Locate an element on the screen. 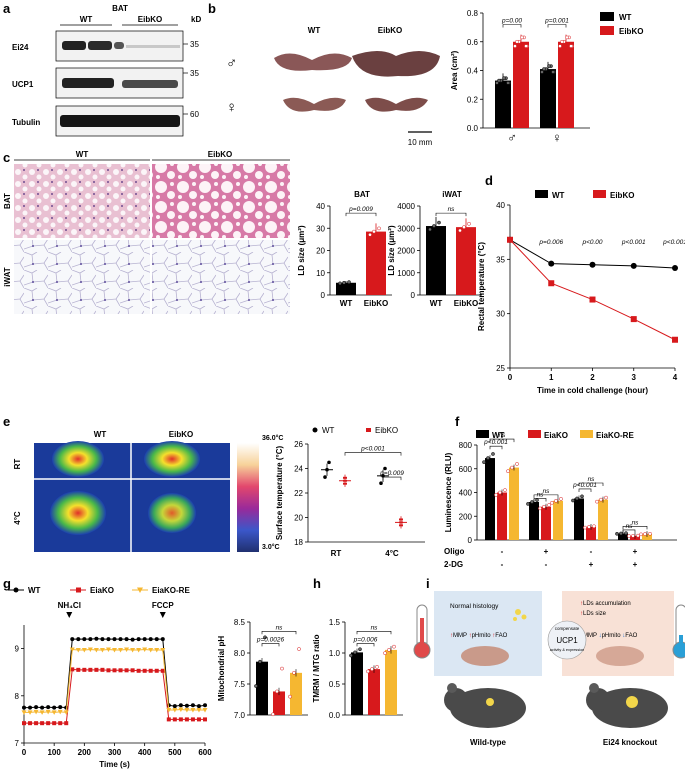 Image resolution: width=685 pixels, height=770 pixels. blot-row-ucp1: UCP1 is located at coordinates (23, 84).